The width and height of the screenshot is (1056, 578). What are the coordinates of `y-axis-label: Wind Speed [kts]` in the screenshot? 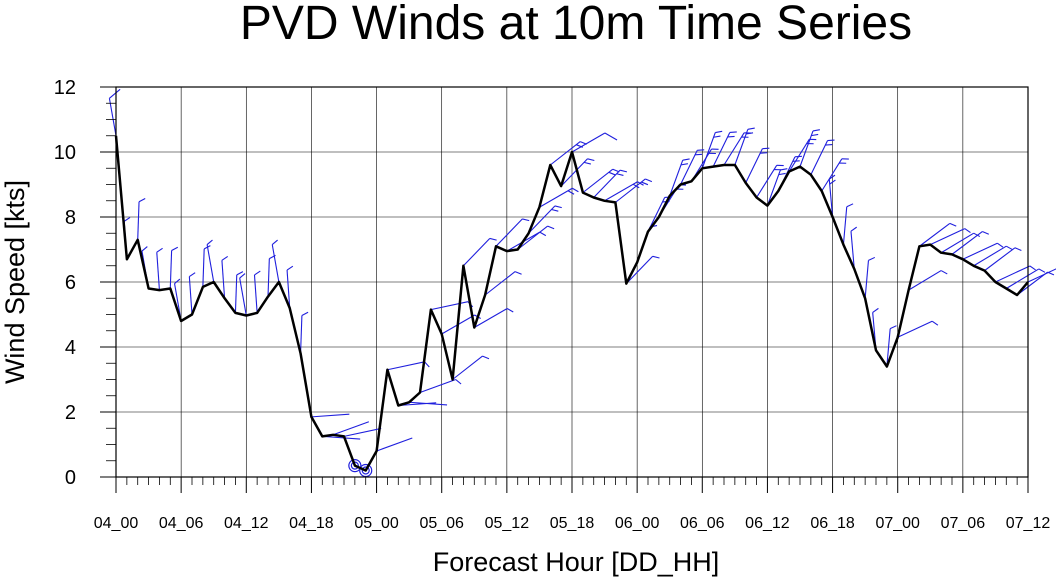 It's located at (15, 282).